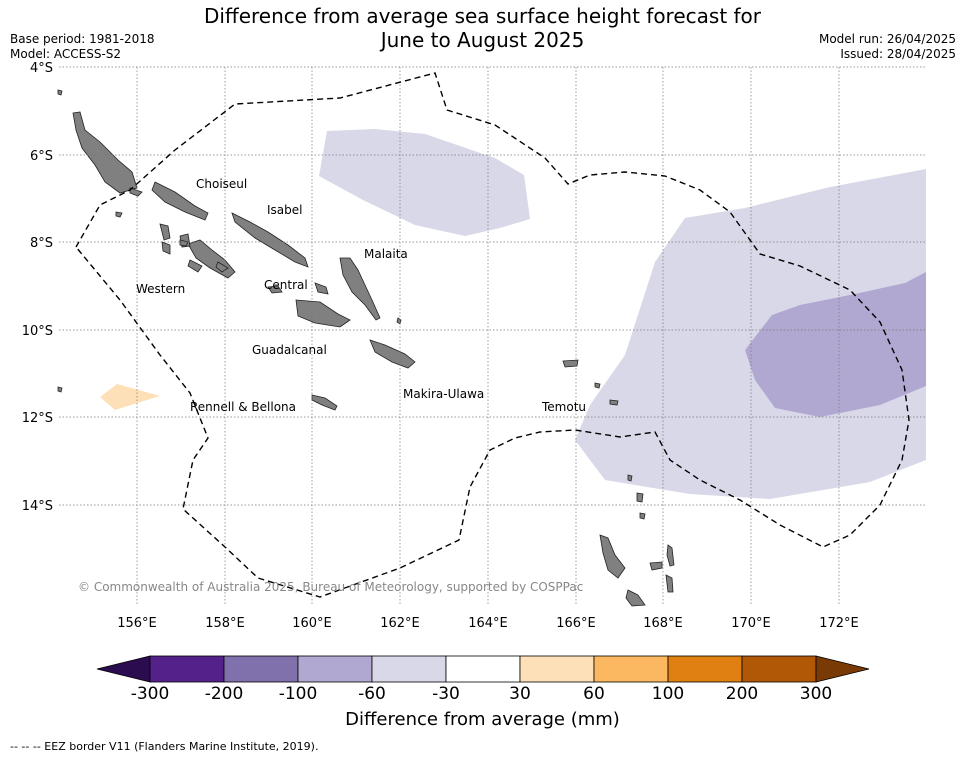 This screenshot has width=965, height=758. I want to click on colorbar-tick-10: 300, so click(816, 694).